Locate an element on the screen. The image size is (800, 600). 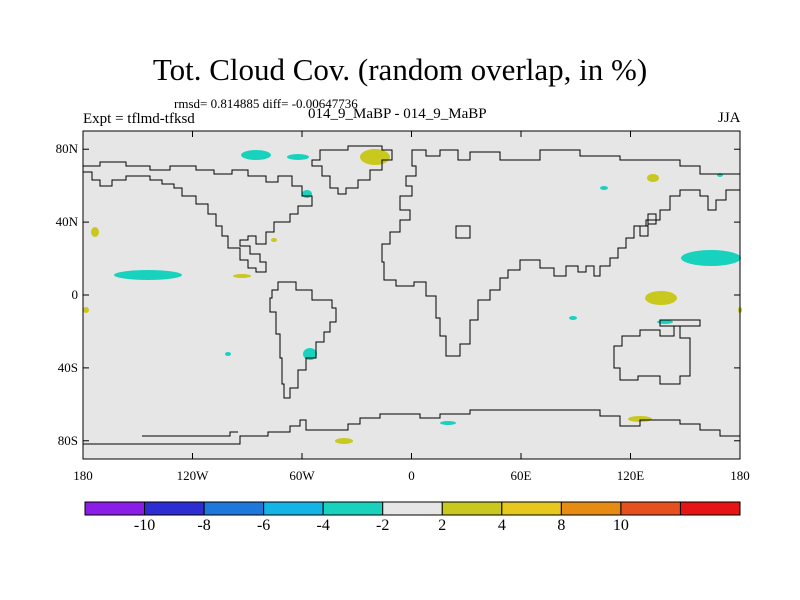
anomaly-patch-s-atl-neg is located at coordinates (448, 423).